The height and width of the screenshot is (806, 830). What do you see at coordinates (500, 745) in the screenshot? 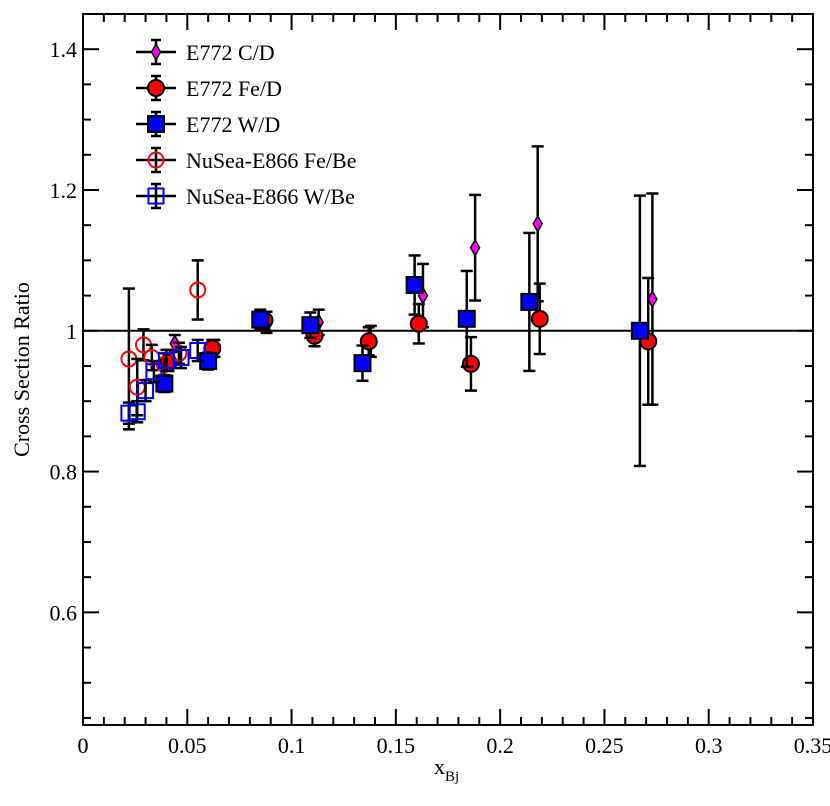
I see `x-tick-label: 0.2` at bounding box center [500, 745].